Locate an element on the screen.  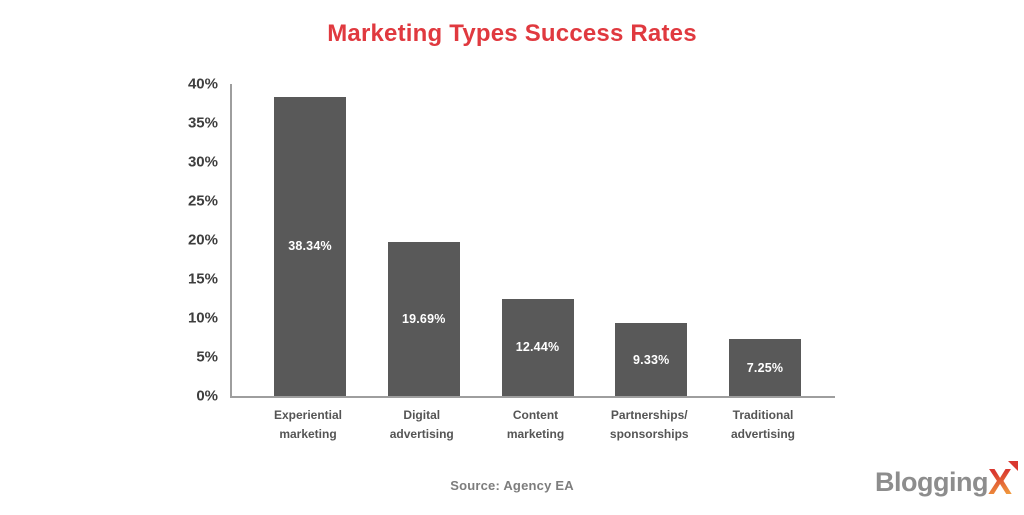
chart-bar: 19.69% is located at coordinates (423, 319).